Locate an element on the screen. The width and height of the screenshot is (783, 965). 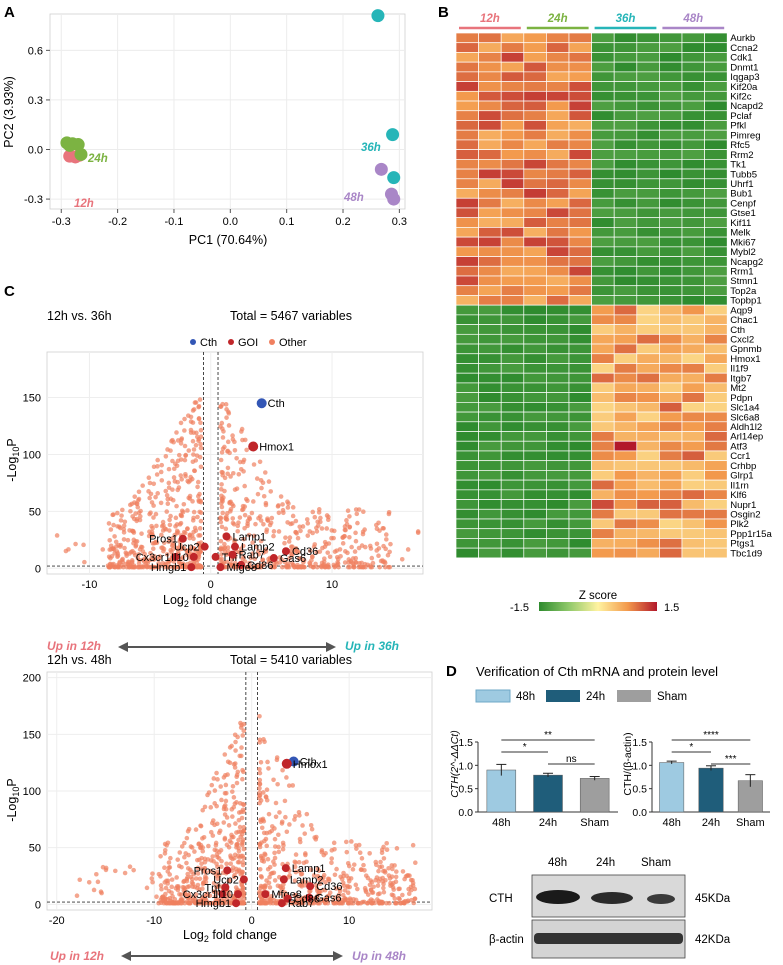
volcano-y-tick-label: 200 is located at coordinates (32, 679).